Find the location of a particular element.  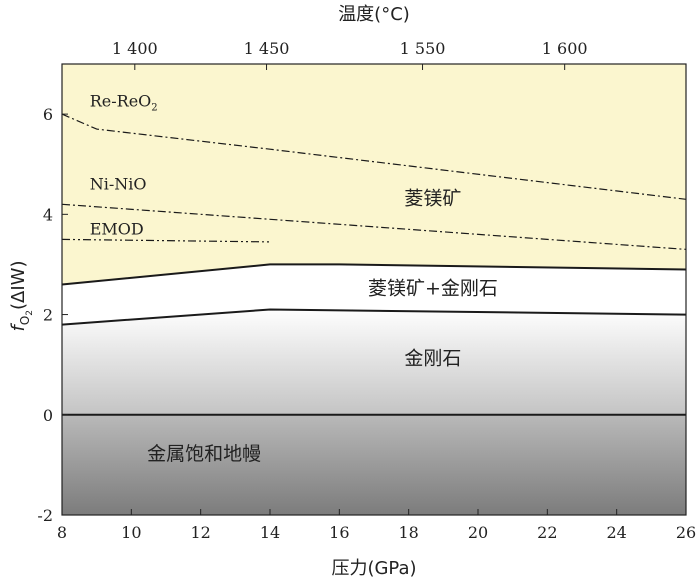

x-tick-label: 26 is located at coordinates (686, 532).